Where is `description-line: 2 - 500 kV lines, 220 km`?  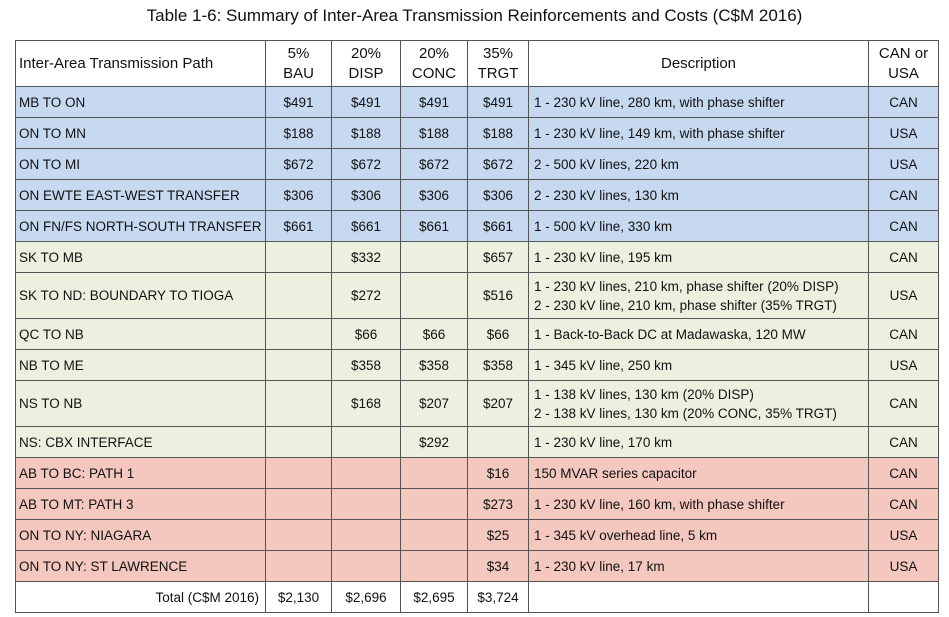 description-line: 2 - 500 kV lines, 220 km is located at coordinates (606, 164).